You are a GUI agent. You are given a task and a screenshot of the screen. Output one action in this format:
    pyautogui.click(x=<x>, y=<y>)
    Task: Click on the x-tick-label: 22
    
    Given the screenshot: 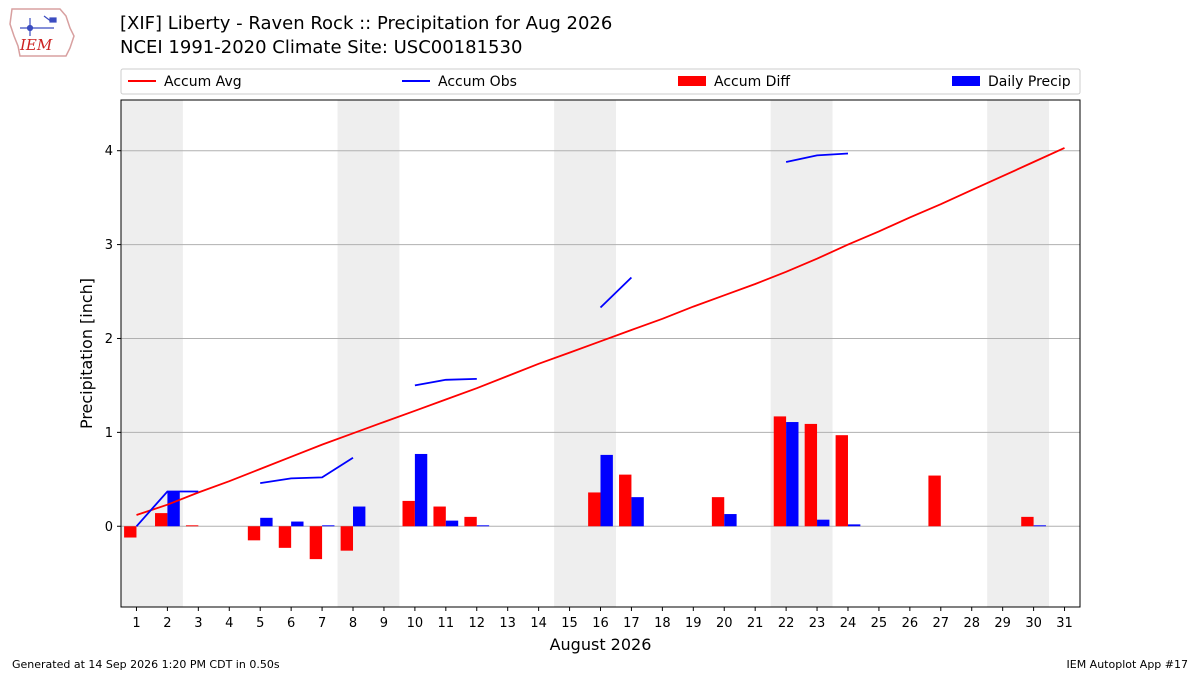 What is the action you would take?
    pyautogui.click(x=786, y=623)
    